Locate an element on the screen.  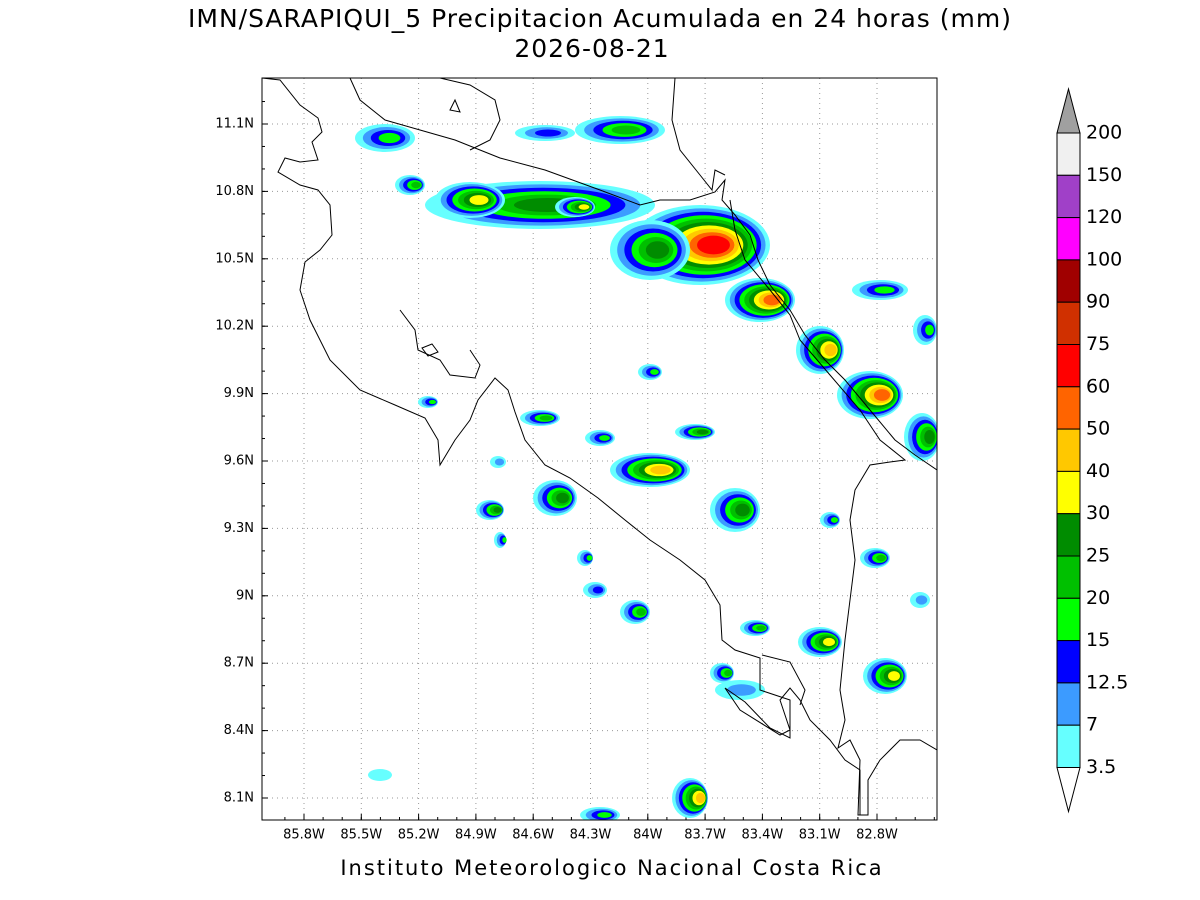
lon-label: 84.6W is located at coordinates (533, 835).